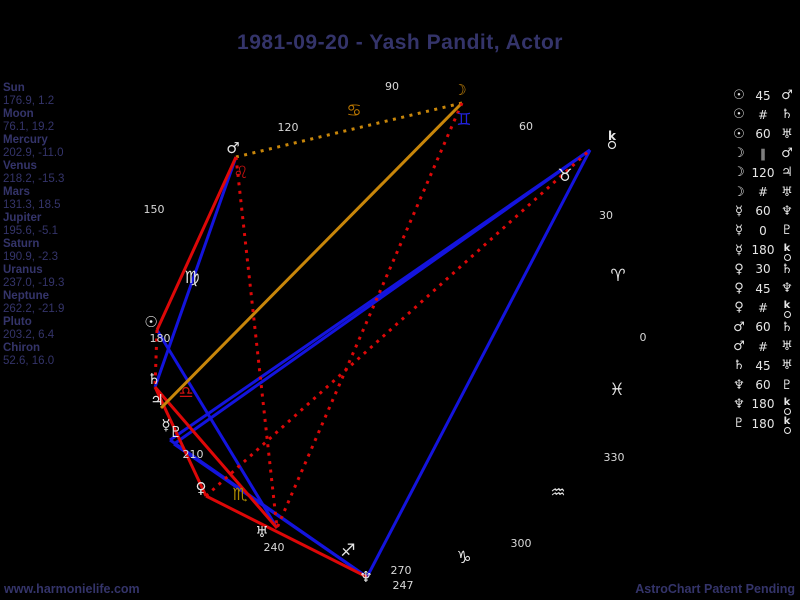 This screenshot has width=800, height=600. Describe the element at coordinates (643, 337) in the screenshot. I see `degree-label-0: 0` at that location.